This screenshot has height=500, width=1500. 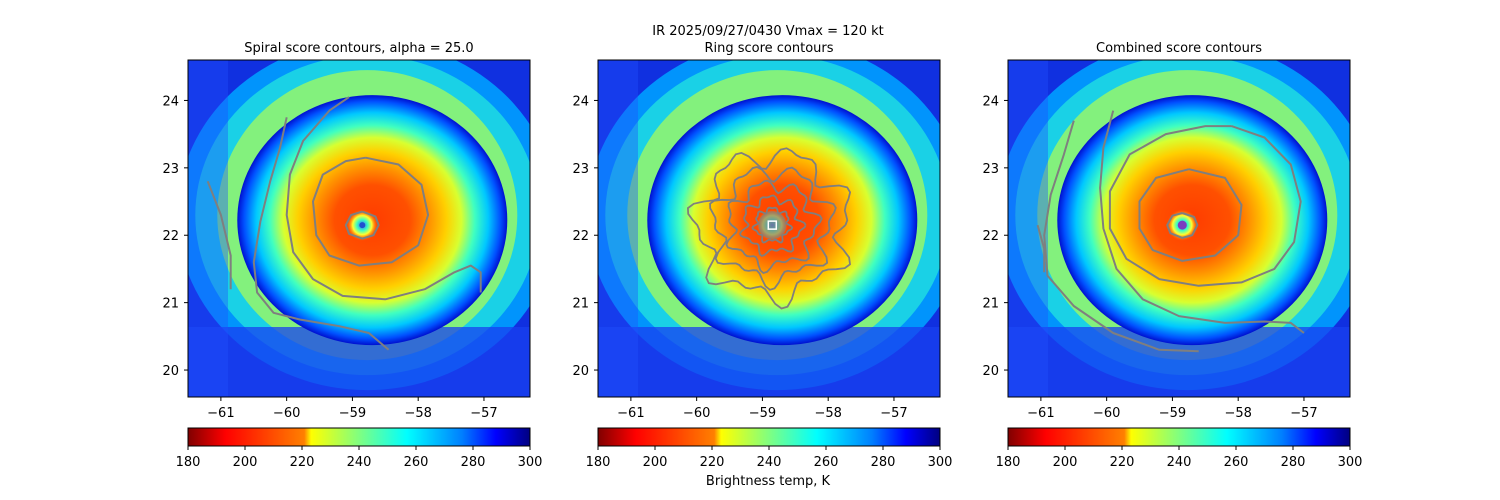 I want to click on panel-title: Spiral score contours, alpha = 25.0, so click(x=358, y=48).